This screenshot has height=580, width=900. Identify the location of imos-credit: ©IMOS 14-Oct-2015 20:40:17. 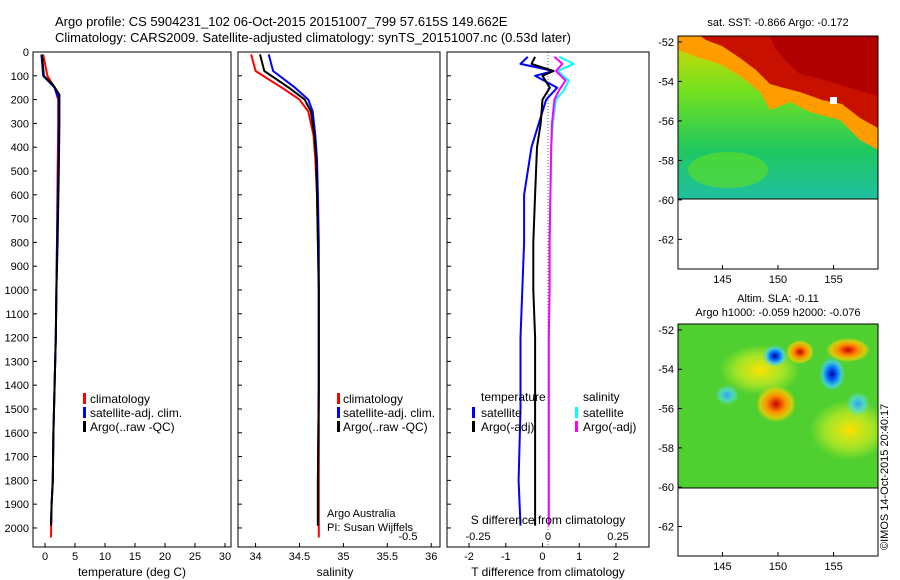
(885, 477).